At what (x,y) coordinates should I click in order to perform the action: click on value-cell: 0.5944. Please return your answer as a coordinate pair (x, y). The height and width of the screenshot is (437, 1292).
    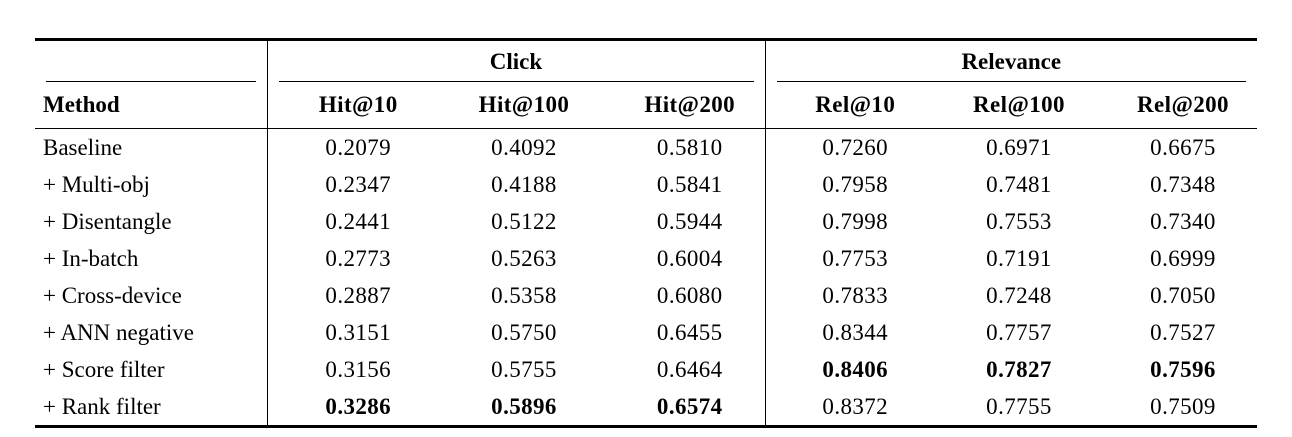
    Looking at the image, I should click on (689, 221).